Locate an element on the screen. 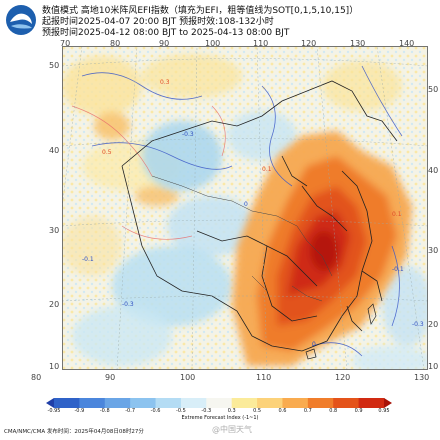  bottom-lon-tick: 100 is located at coordinates (188, 377).